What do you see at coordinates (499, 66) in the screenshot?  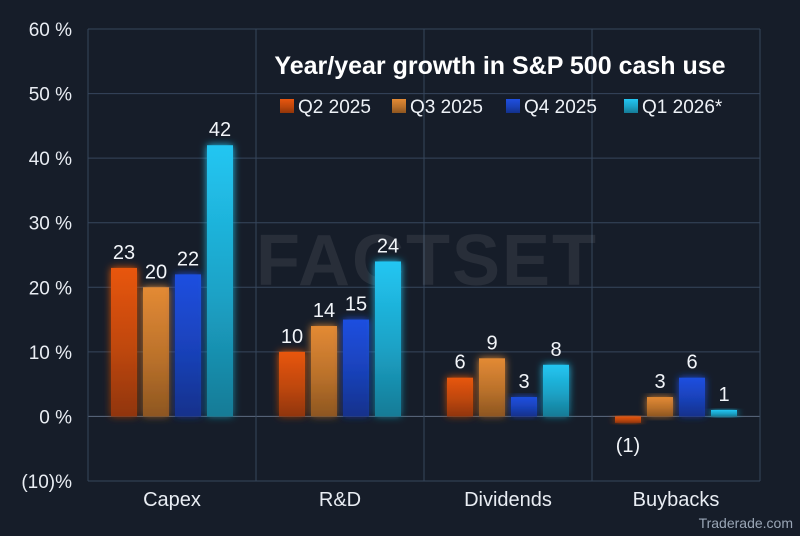 I see `chart-title: Year/year growth in S&P 500 cash use` at bounding box center [499, 66].